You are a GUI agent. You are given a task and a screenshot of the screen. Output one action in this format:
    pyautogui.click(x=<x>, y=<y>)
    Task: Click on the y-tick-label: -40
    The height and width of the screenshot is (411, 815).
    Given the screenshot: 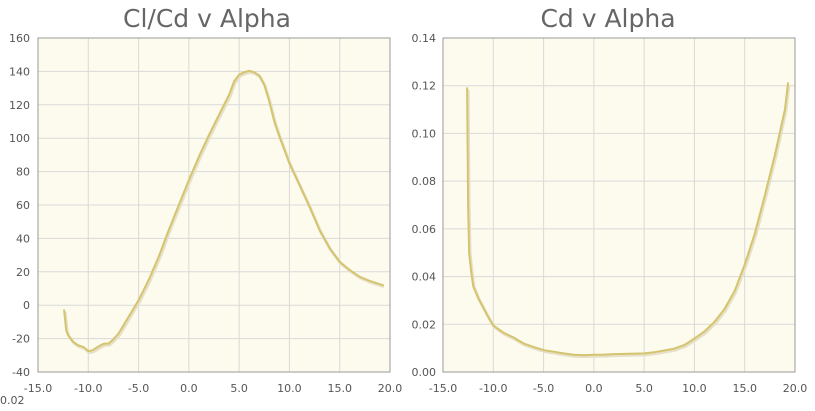 What is the action you would take?
    pyautogui.click(x=21, y=372)
    